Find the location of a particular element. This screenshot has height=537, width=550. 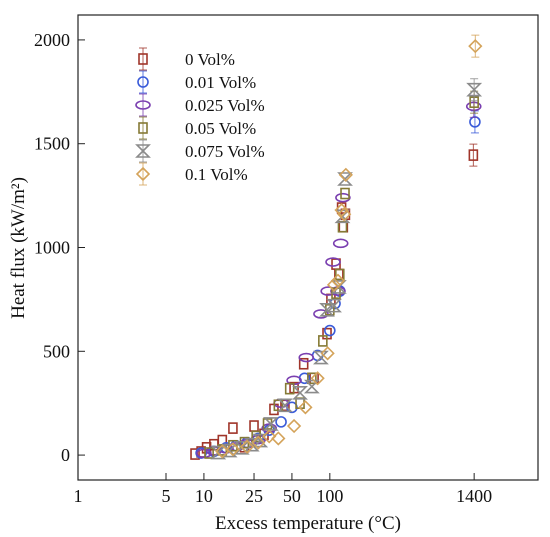

y-tick-label: 500 is located at coordinates (56, 351).